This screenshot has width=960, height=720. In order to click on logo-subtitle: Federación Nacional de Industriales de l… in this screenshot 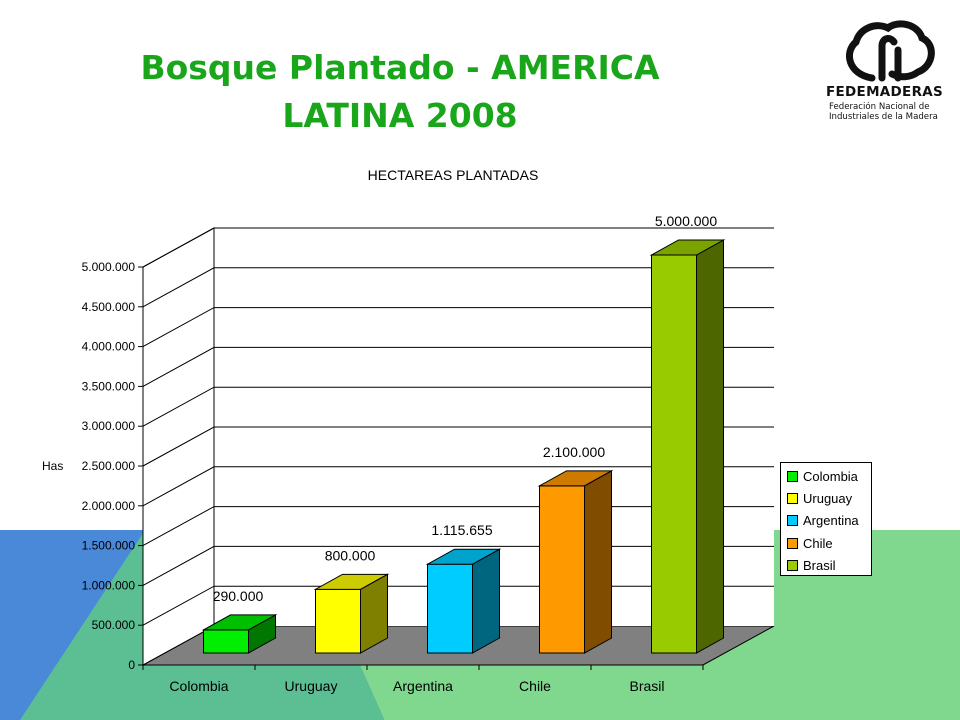, I will do `click(891, 112)`.